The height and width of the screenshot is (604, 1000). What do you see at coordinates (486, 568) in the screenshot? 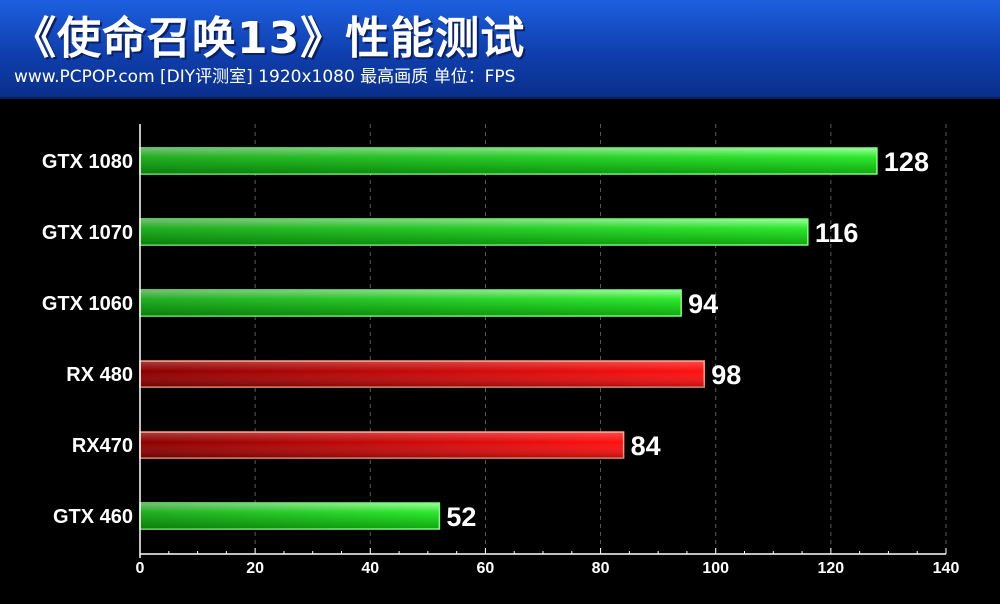
I see `x-tick-label: 60` at bounding box center [486, 568].